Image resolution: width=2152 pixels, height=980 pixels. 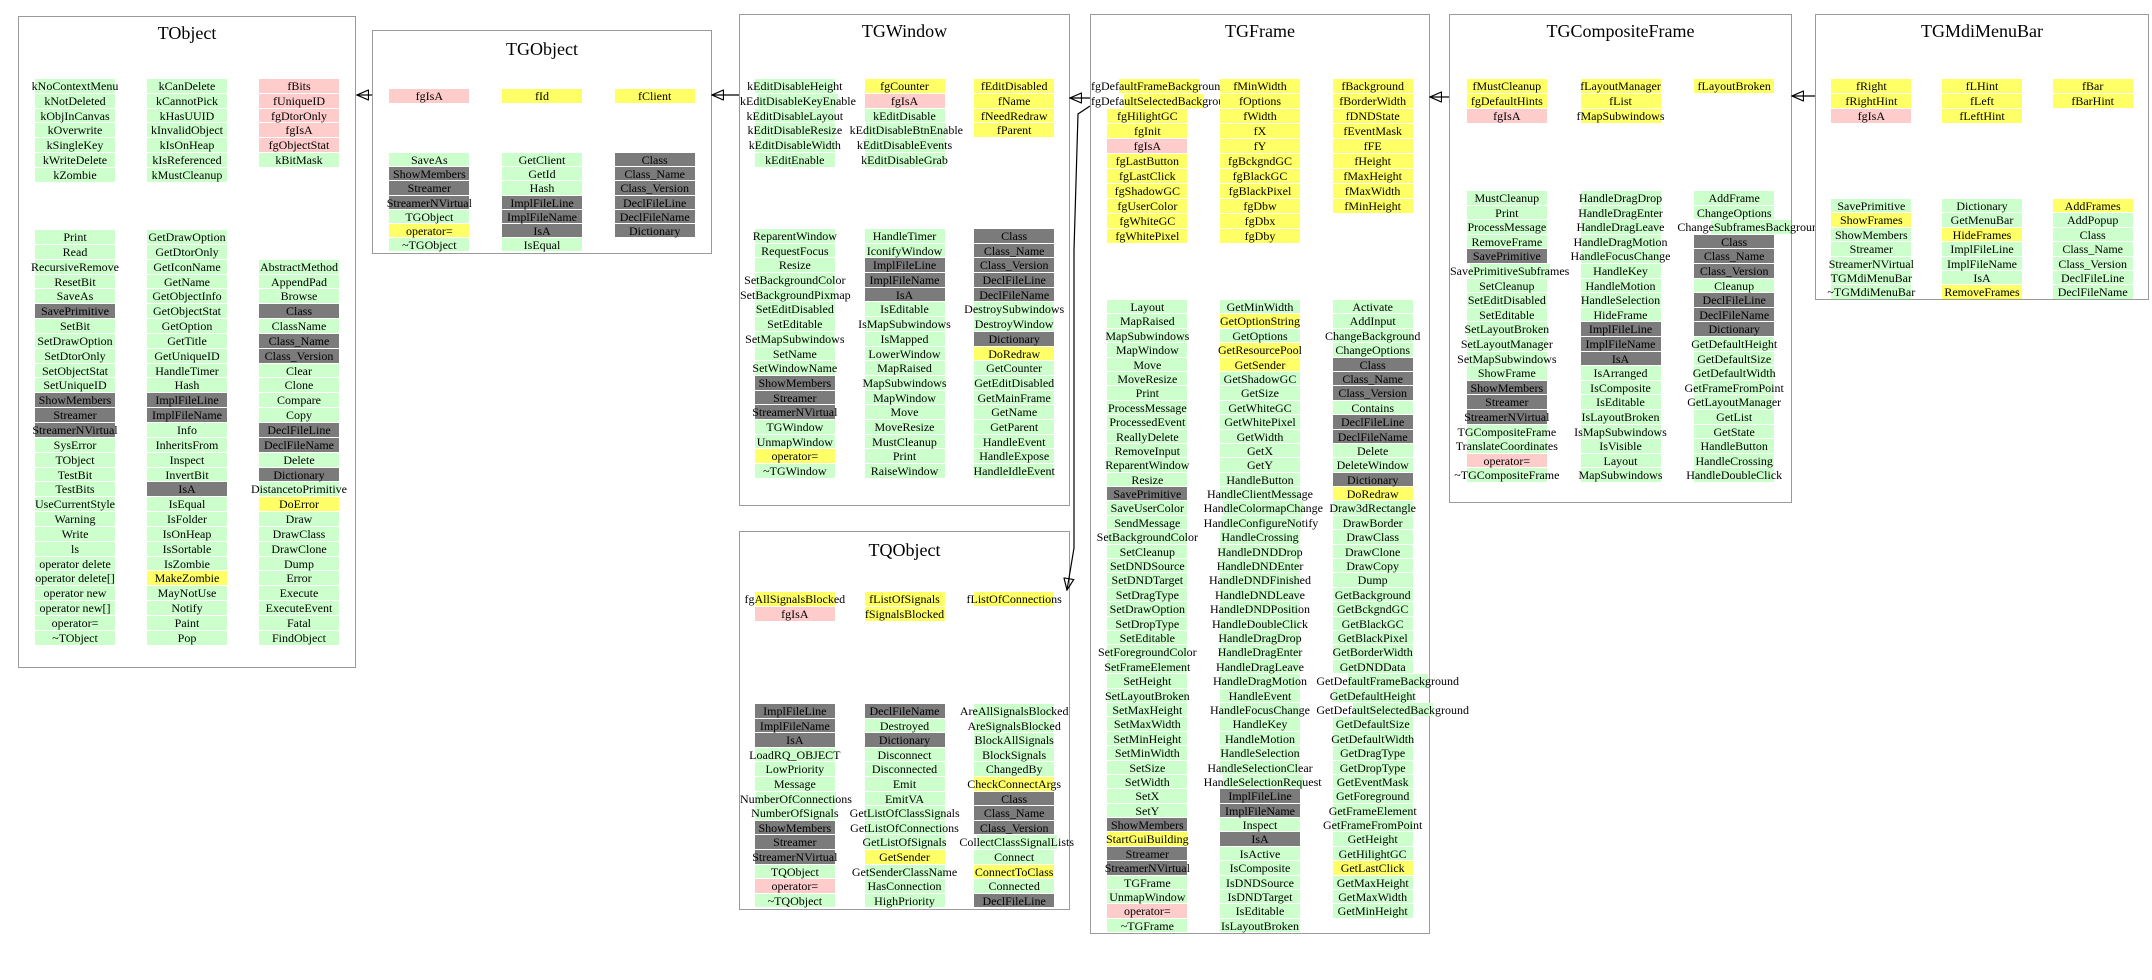 I want to click on member-cell: MapSubwindows, so click(x=1620, y=475).